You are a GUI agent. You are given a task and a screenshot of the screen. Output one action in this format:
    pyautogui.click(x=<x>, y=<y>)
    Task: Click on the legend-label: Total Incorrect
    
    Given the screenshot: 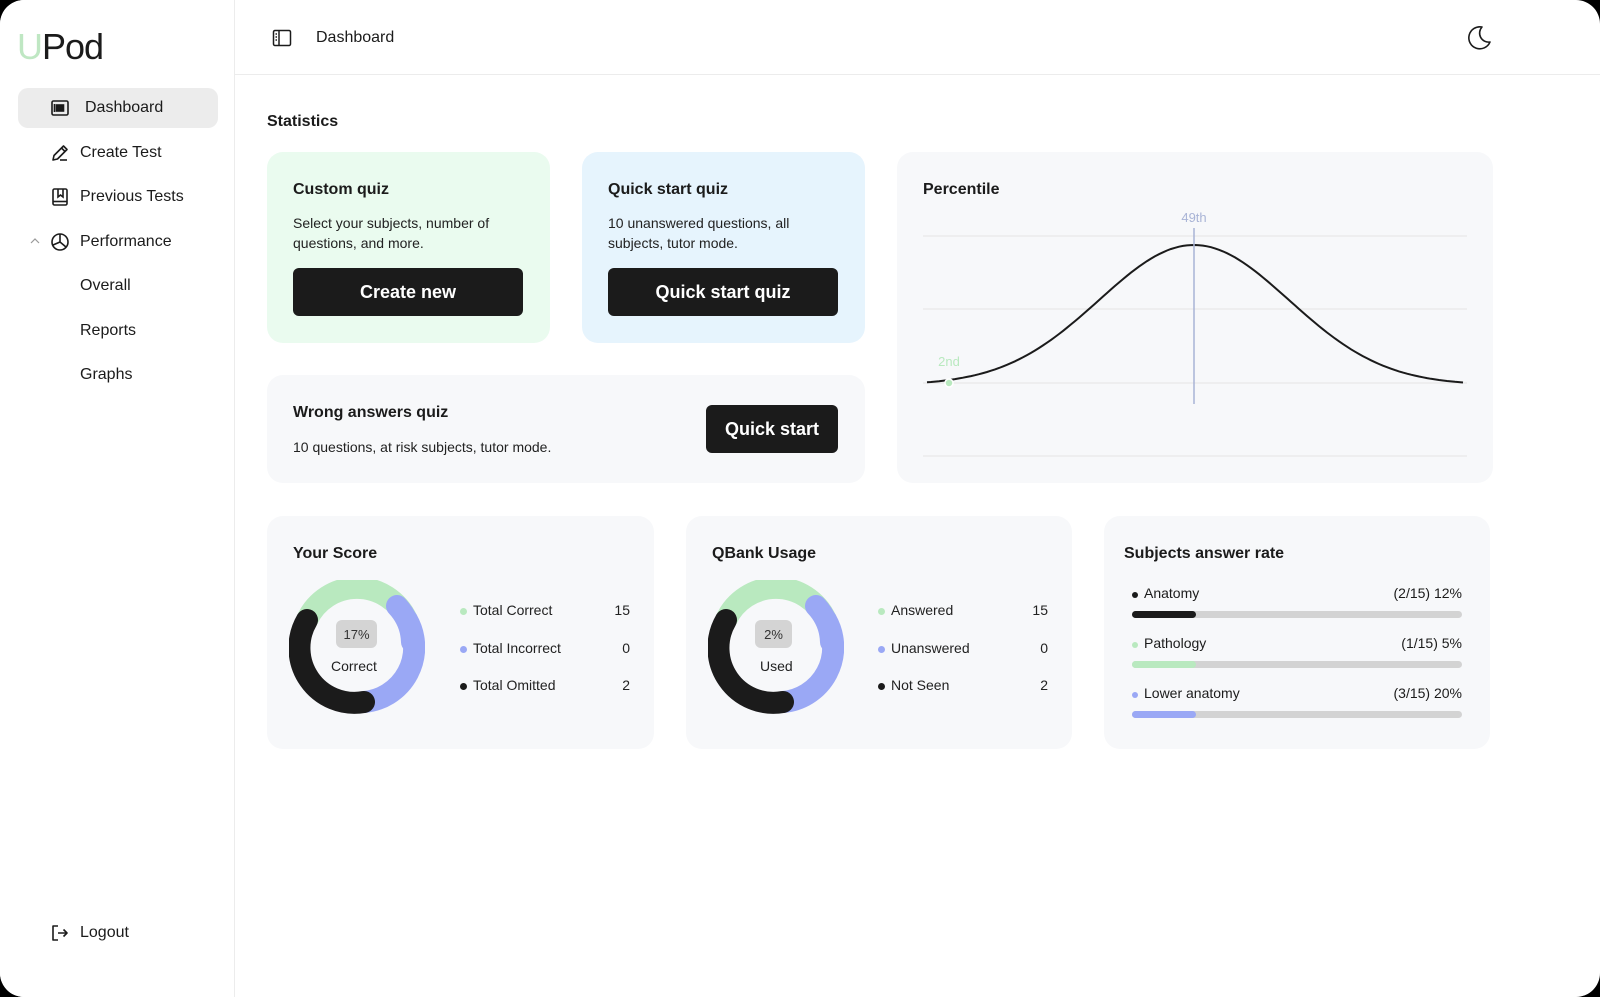 What is the action you would take?
    pyautogui.click(x=517, y=648)
    